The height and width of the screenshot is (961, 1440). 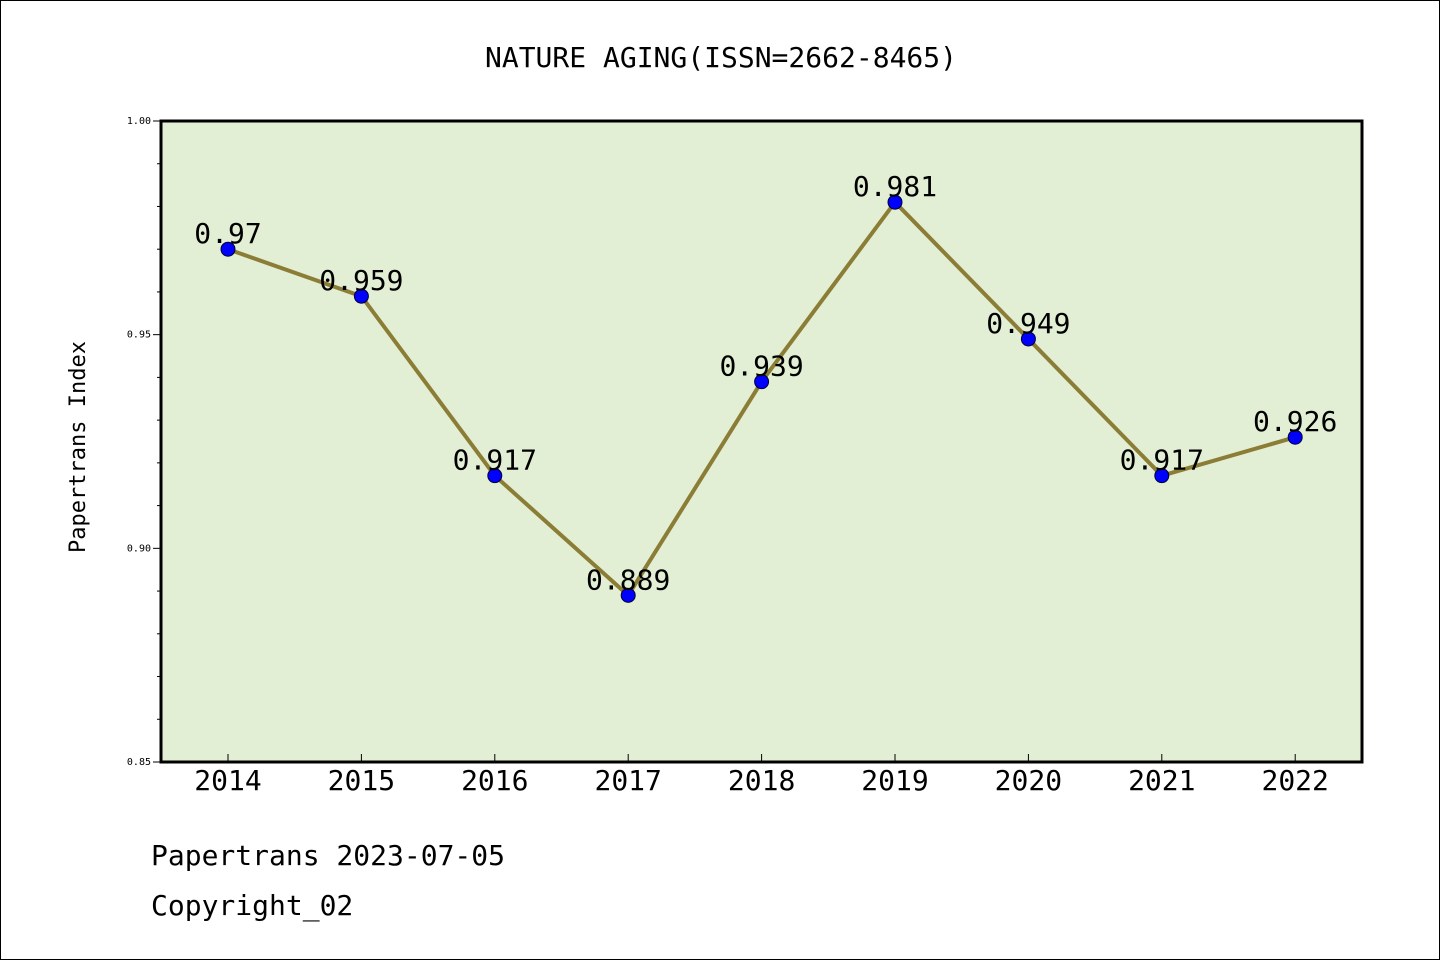 I want to click on y-axis-ticks: 0.85 0.90 0.95 1.00, so click(x=144, y=442).